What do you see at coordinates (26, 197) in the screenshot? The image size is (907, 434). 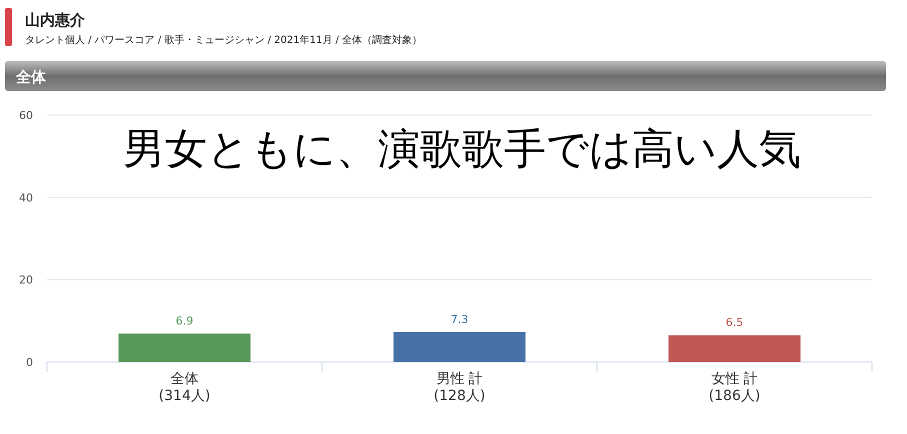 I see `y-tick-label: 40` at bounding box center [26, 197].